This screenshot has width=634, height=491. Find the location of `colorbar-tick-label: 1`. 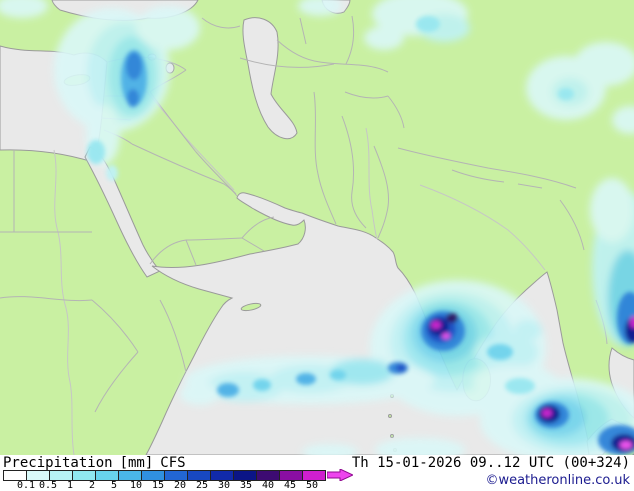

colorbar-tick-label: 1 is located at coordinates (70, 485).